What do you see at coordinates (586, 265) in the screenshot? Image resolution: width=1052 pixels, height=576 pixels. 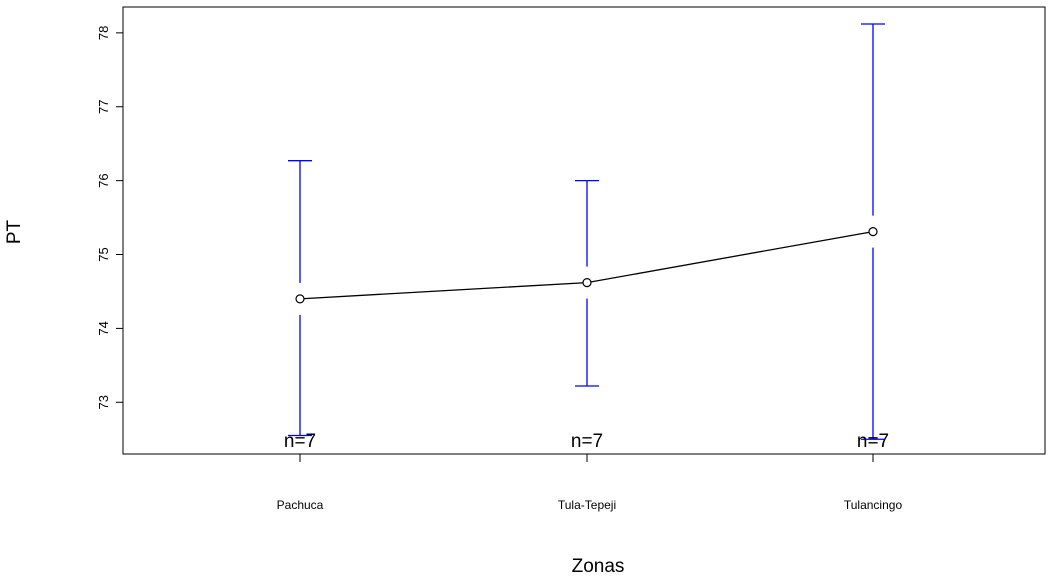 I see `points` at bounding box center [586, 265].